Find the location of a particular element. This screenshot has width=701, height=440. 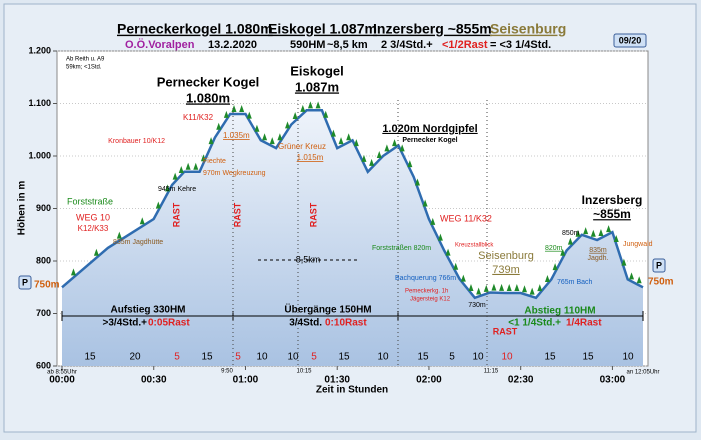

annotation: 0:10Rast is located at coordinates (346, 323).